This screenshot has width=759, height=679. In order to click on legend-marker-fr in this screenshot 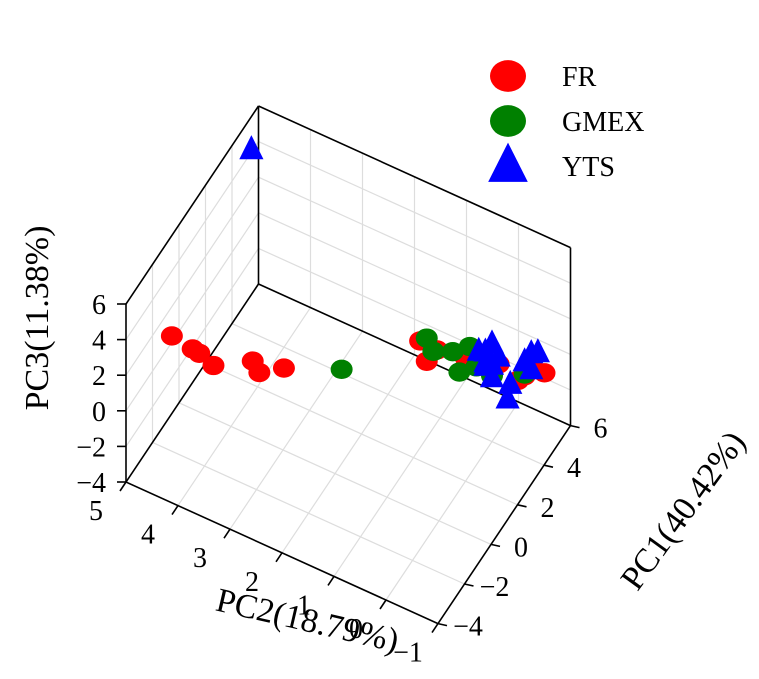, I will do `click(508, 76)`.